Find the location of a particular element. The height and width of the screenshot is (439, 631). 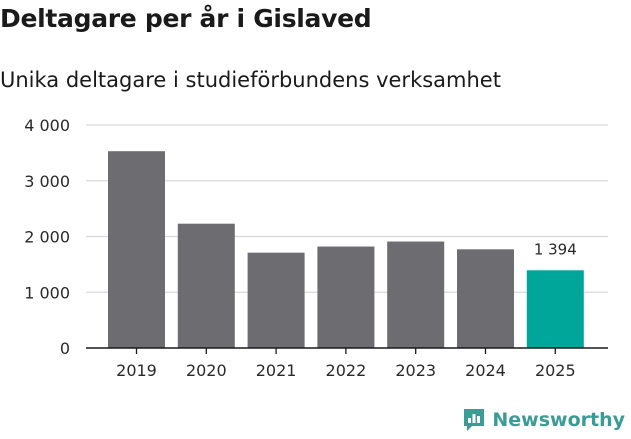

data-labels: 1 394 is located at coordinates (555, 249).